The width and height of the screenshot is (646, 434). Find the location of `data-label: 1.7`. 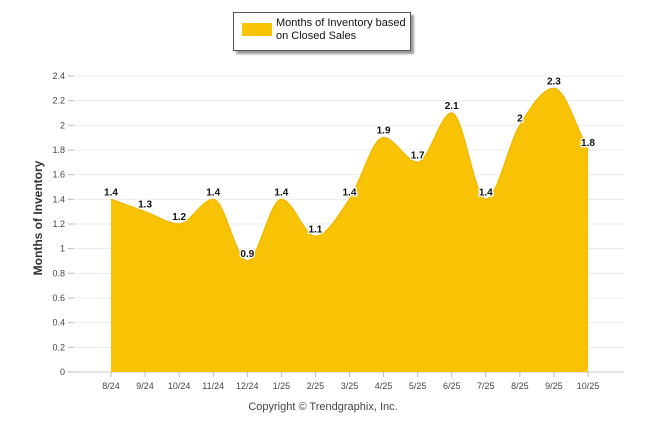

data-label: 1.7 is located at coordinates (418, 155).